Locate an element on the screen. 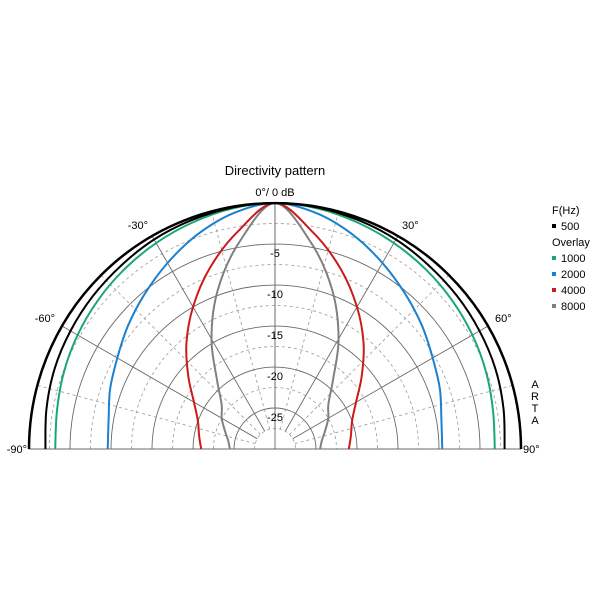 The height and width of the screenshot is (600, 600). legend-label-1000: 1000 is located at coordinates (573, 259).